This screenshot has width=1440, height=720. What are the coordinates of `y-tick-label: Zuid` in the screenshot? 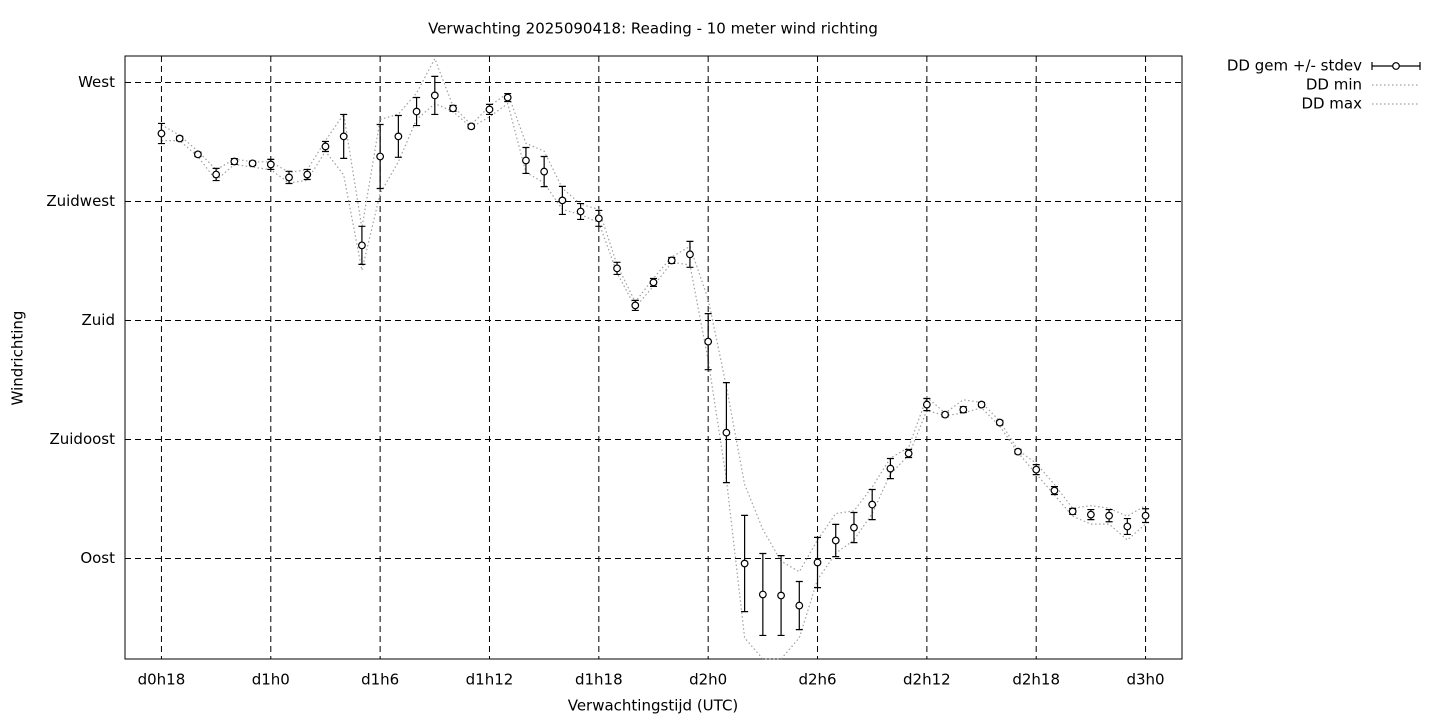 It's located at (98, 320).